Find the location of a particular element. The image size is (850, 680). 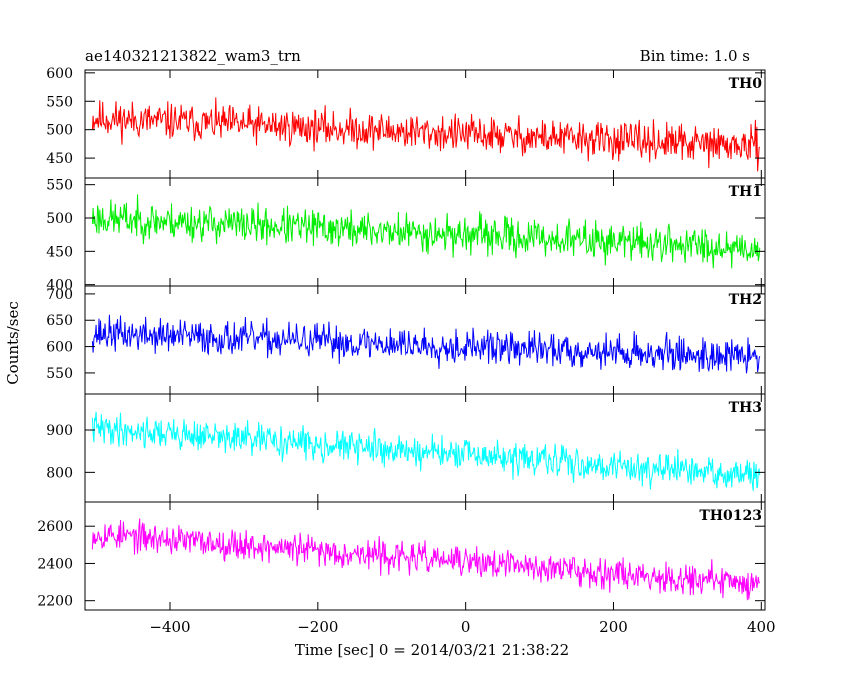

panel-label-th2: TH2 is located at coordinates (745, 300).